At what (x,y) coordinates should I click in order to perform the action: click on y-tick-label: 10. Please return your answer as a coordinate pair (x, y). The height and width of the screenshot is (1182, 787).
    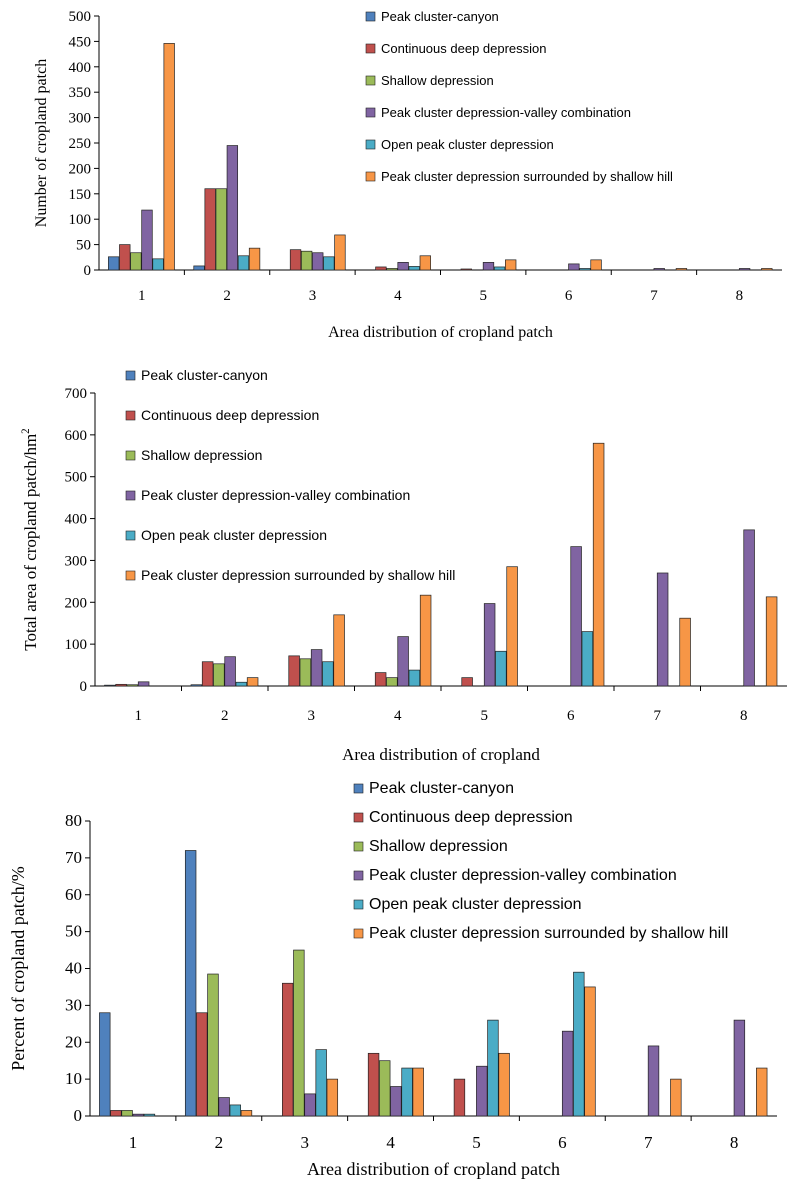
    Looking at the image, I should click on (73, 1078).